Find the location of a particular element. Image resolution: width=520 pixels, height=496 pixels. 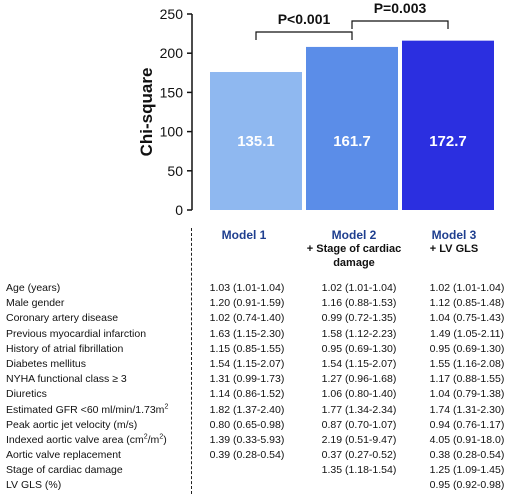

y-tick-label: 50 is located at coordinates (175, 171).